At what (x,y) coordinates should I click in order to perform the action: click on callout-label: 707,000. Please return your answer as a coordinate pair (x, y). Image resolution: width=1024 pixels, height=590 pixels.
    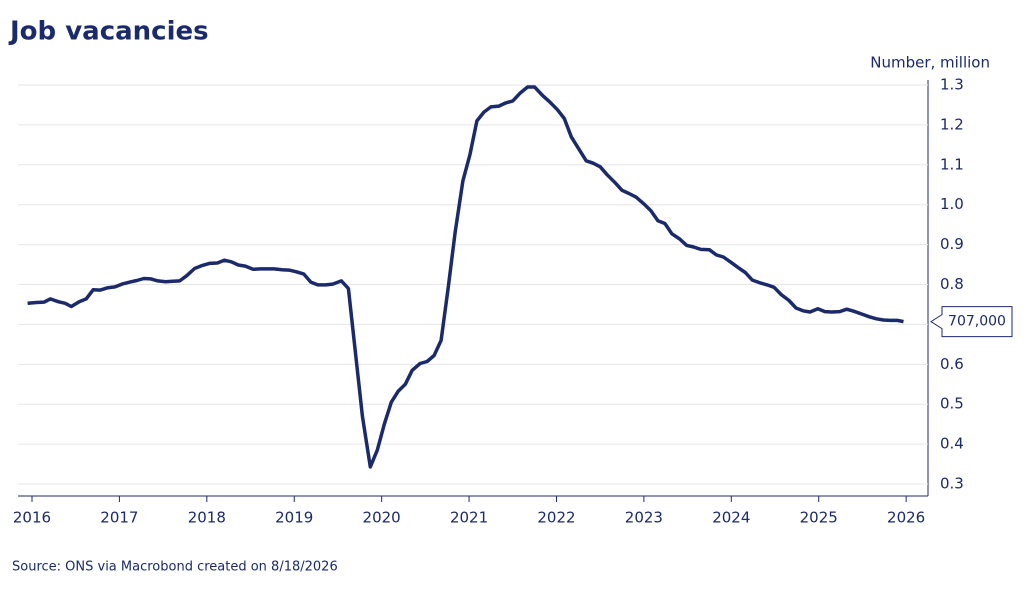
    Looking at the image, I should click on (977, 322).